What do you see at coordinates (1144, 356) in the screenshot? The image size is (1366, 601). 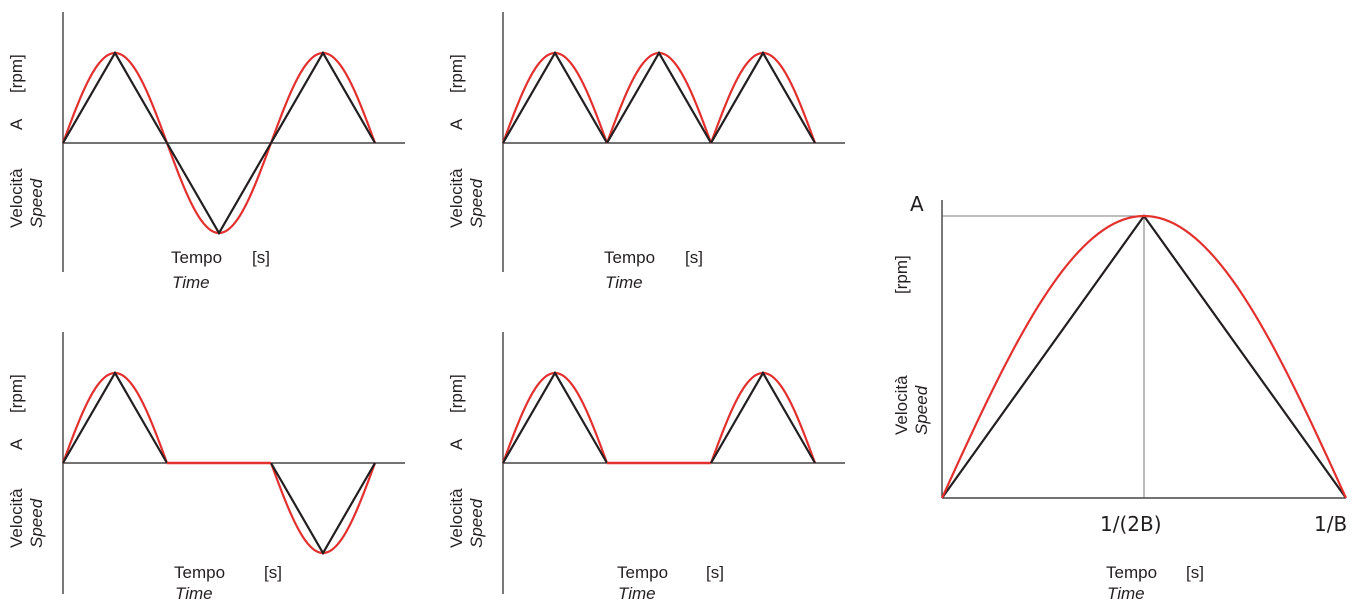 I see `sine-wave` at bounding box center [1144, 356].